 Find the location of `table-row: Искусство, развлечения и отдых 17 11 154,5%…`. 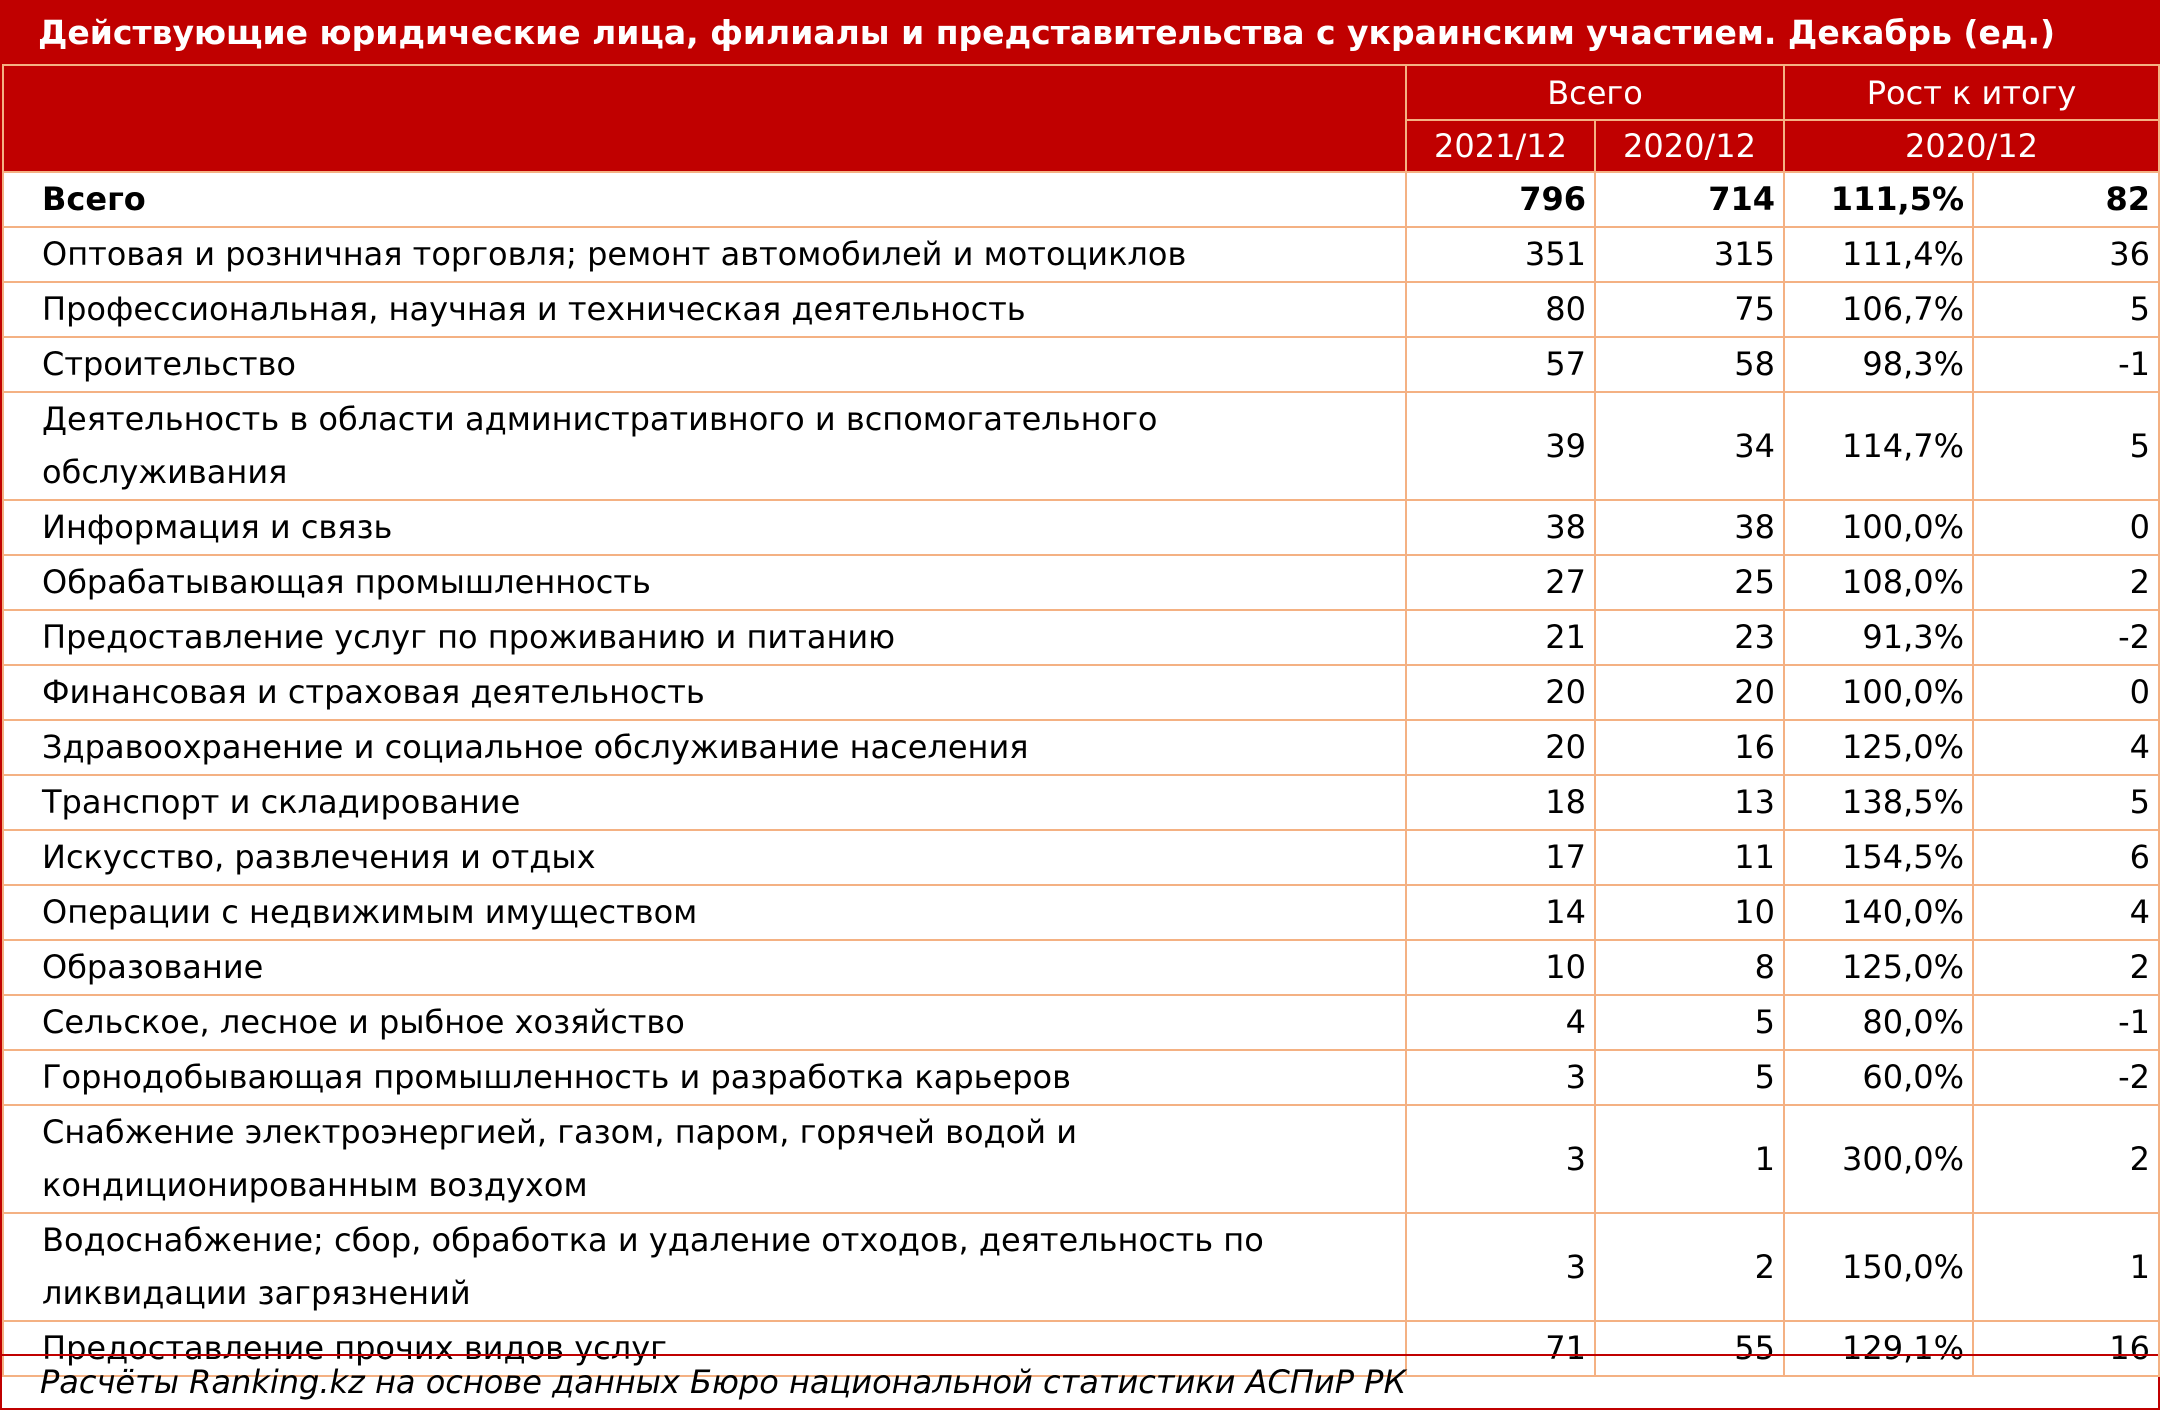

table-row: Искусство, развлечения и отдых 17 11 154,5%… is located at coordinates (1081, 857).